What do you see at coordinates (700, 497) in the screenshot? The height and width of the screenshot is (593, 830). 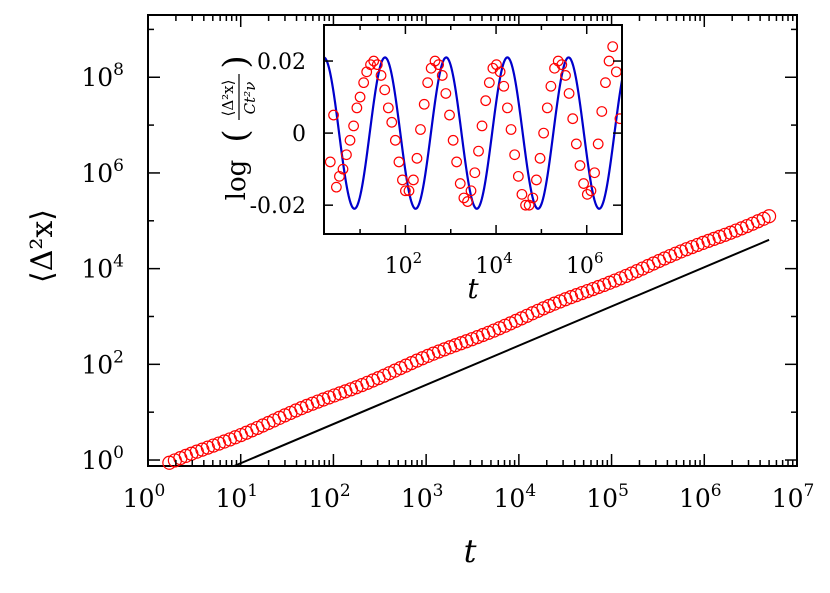 I see `main-x-tick-label: 10⁶` at bounding box center [700, 497].